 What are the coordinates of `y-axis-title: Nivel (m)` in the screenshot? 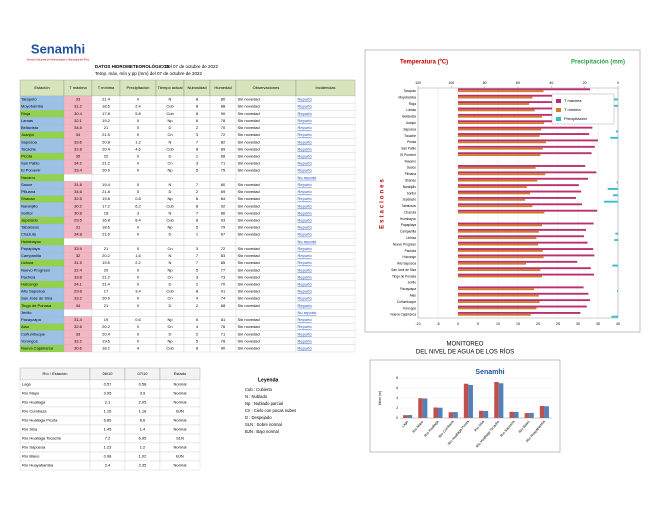 It's located at (380, 398).